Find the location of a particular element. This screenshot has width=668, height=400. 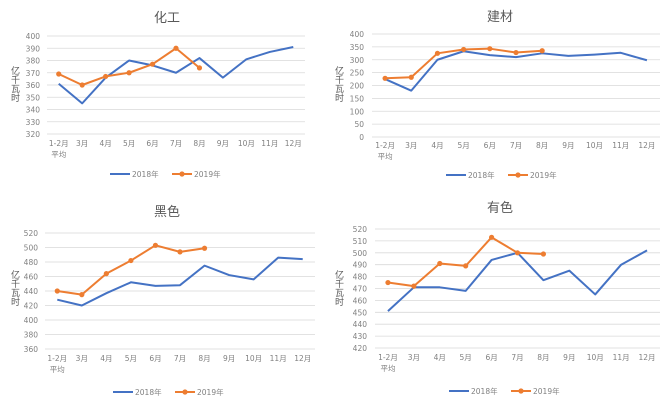

y-tick-label: 450 is located at coordinates (360, 312).